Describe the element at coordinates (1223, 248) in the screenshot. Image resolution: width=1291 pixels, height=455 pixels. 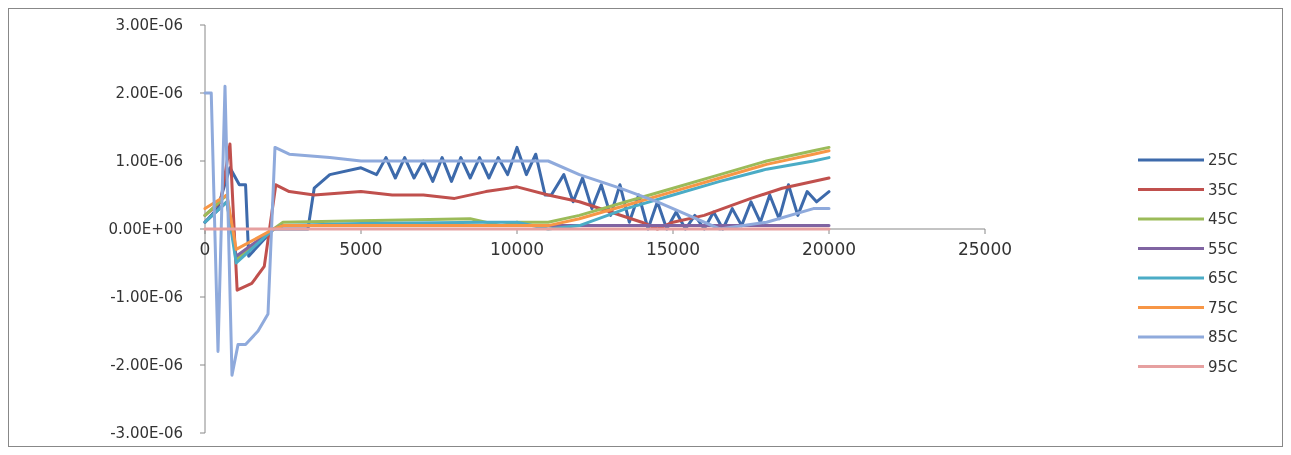
I see `legend-label: 55C` at that location.